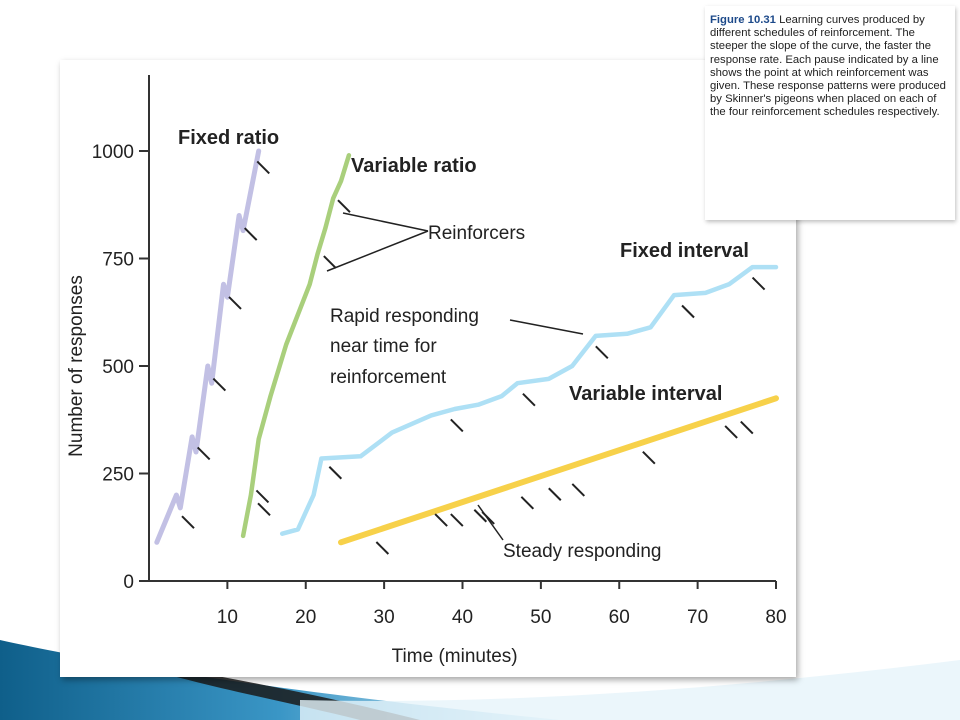  What do you see at coordinates (118, 260) in the screenshot?
I see `y-tick-label: 750` at bounding box center [118, 260].